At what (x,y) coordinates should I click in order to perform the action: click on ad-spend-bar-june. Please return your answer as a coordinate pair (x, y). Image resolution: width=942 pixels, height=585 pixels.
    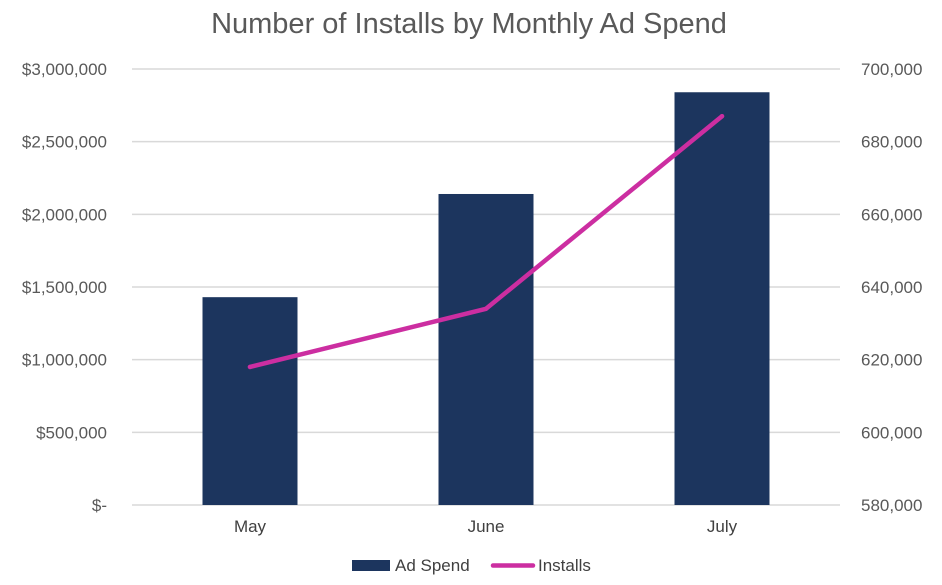
    Looking at the image, I should click on (486, 349).